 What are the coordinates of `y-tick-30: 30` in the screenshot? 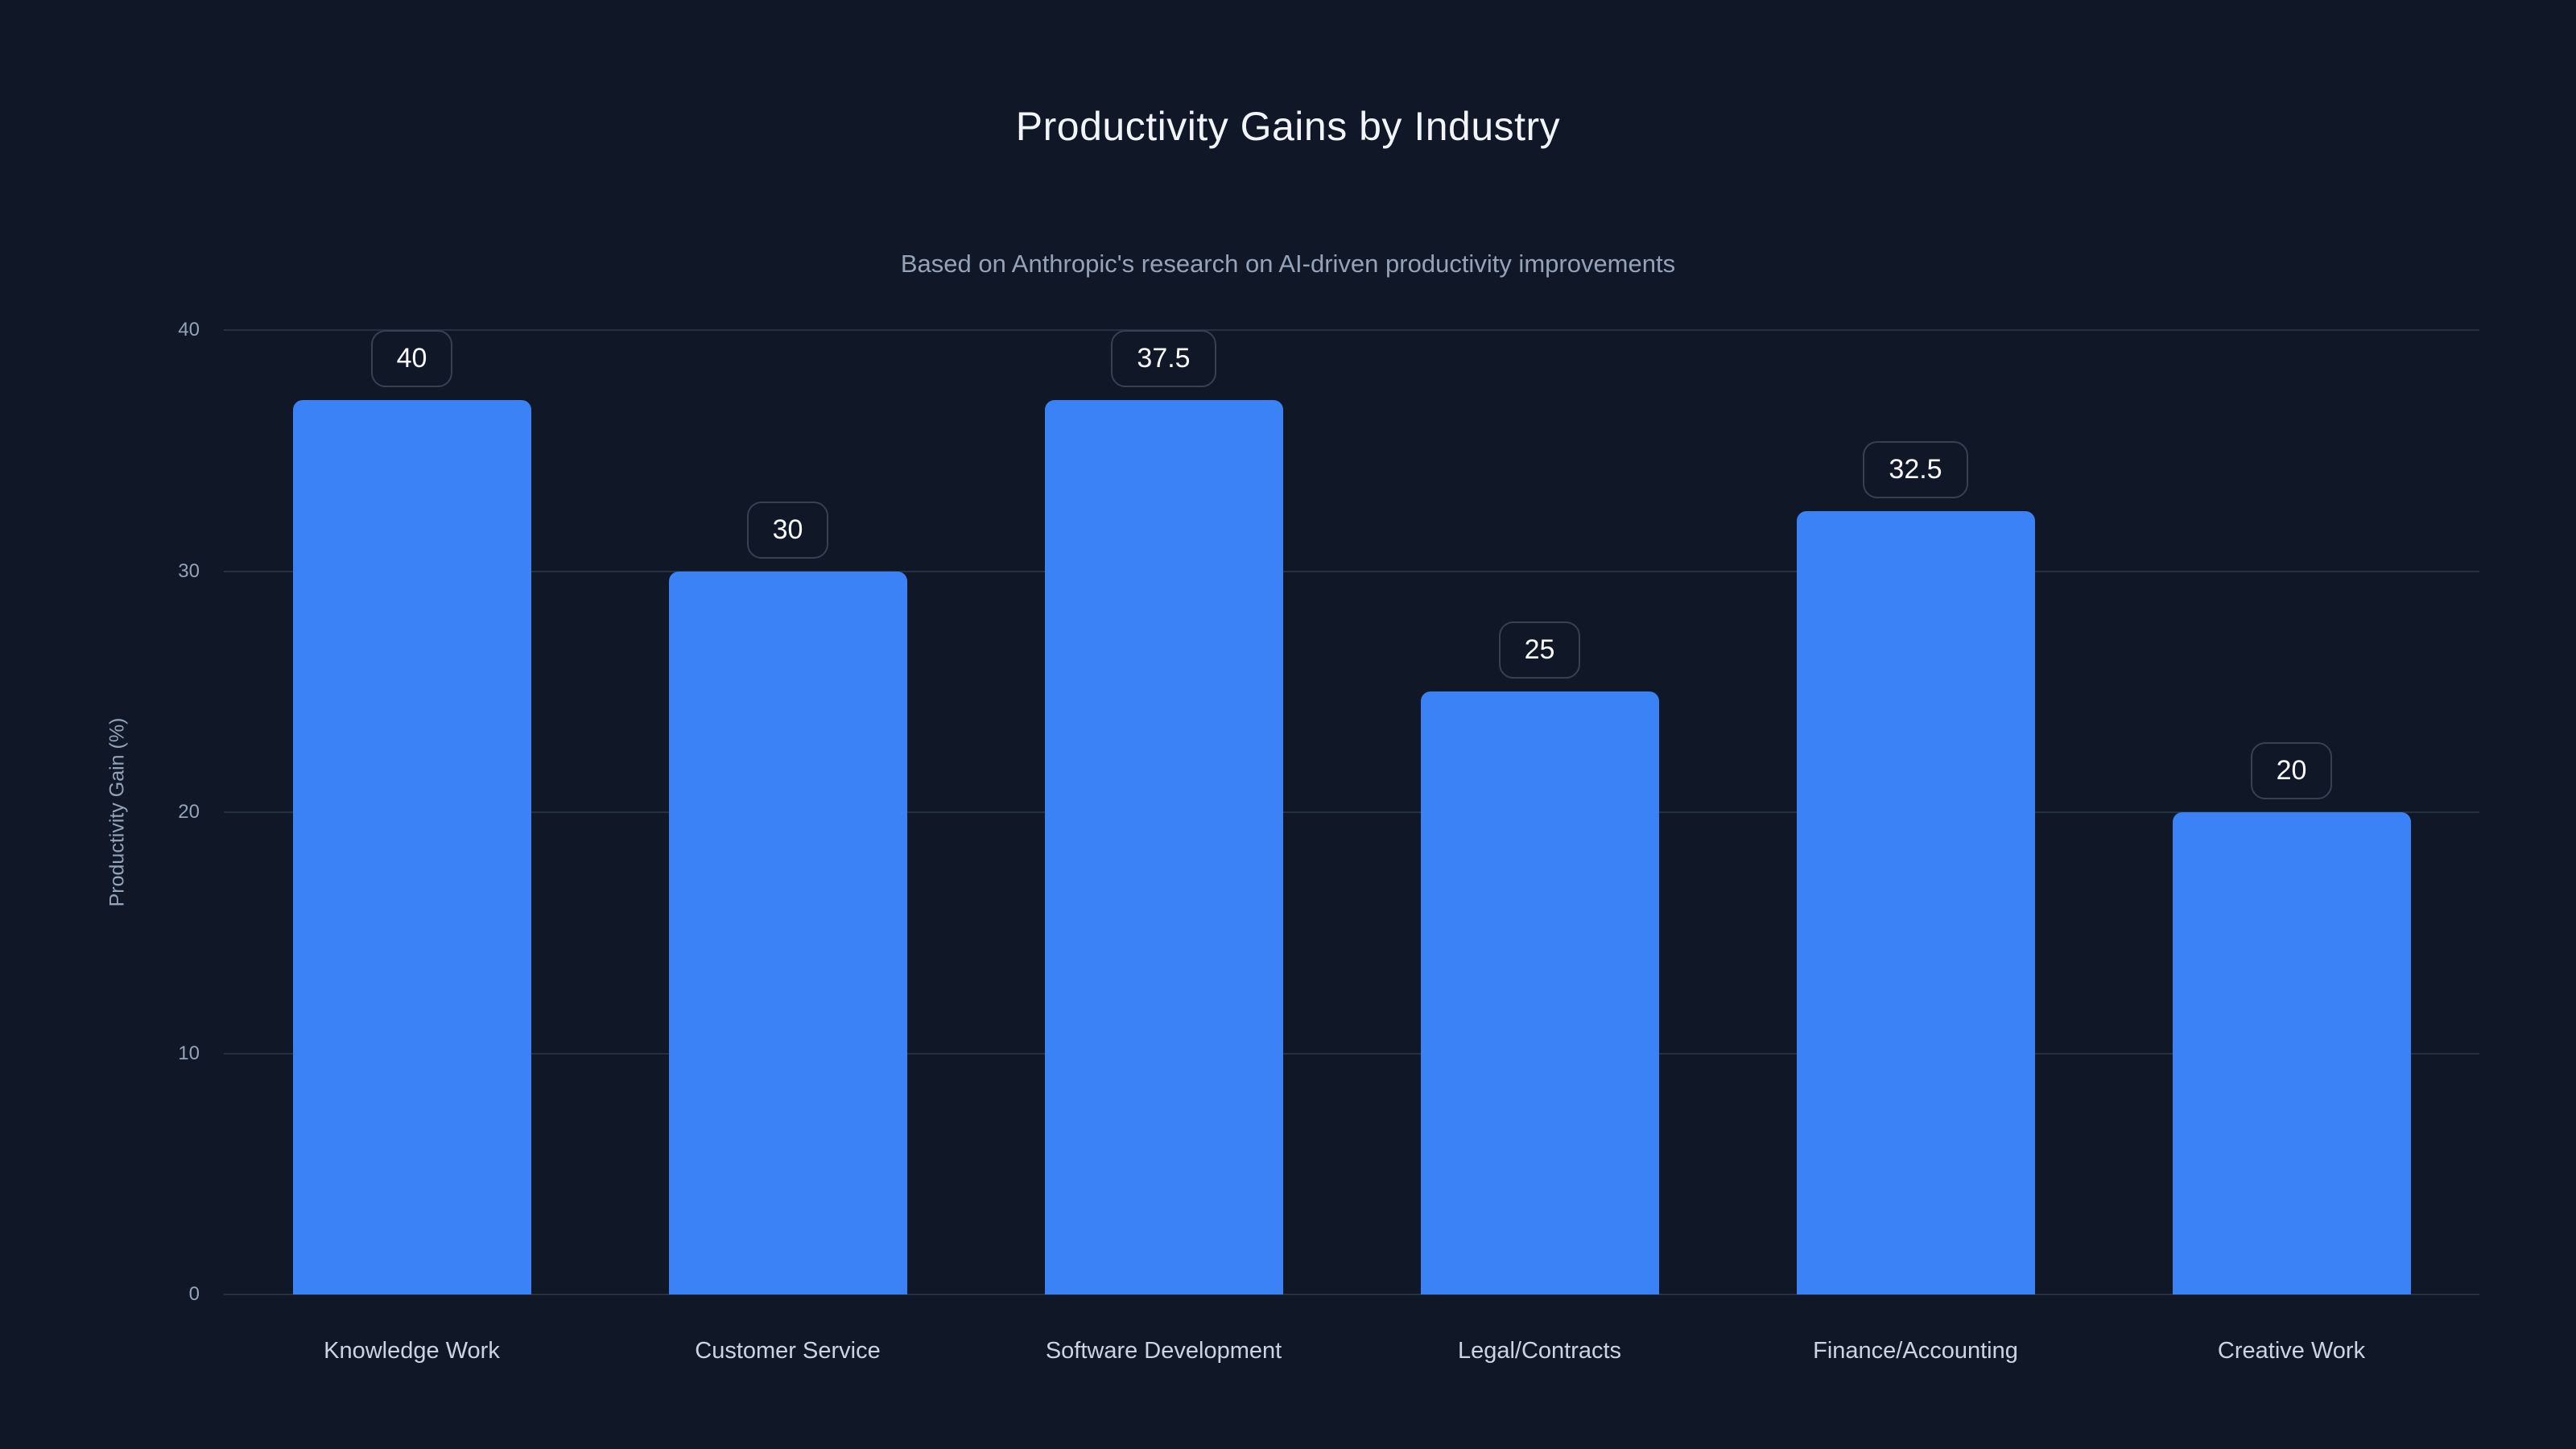 It's located at (189, 570).